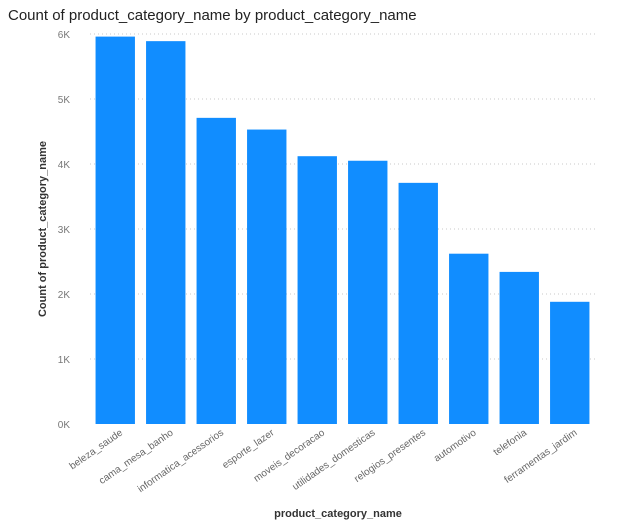  I want to click on x-category-label: informatica_acessorios, so click(181, 461).